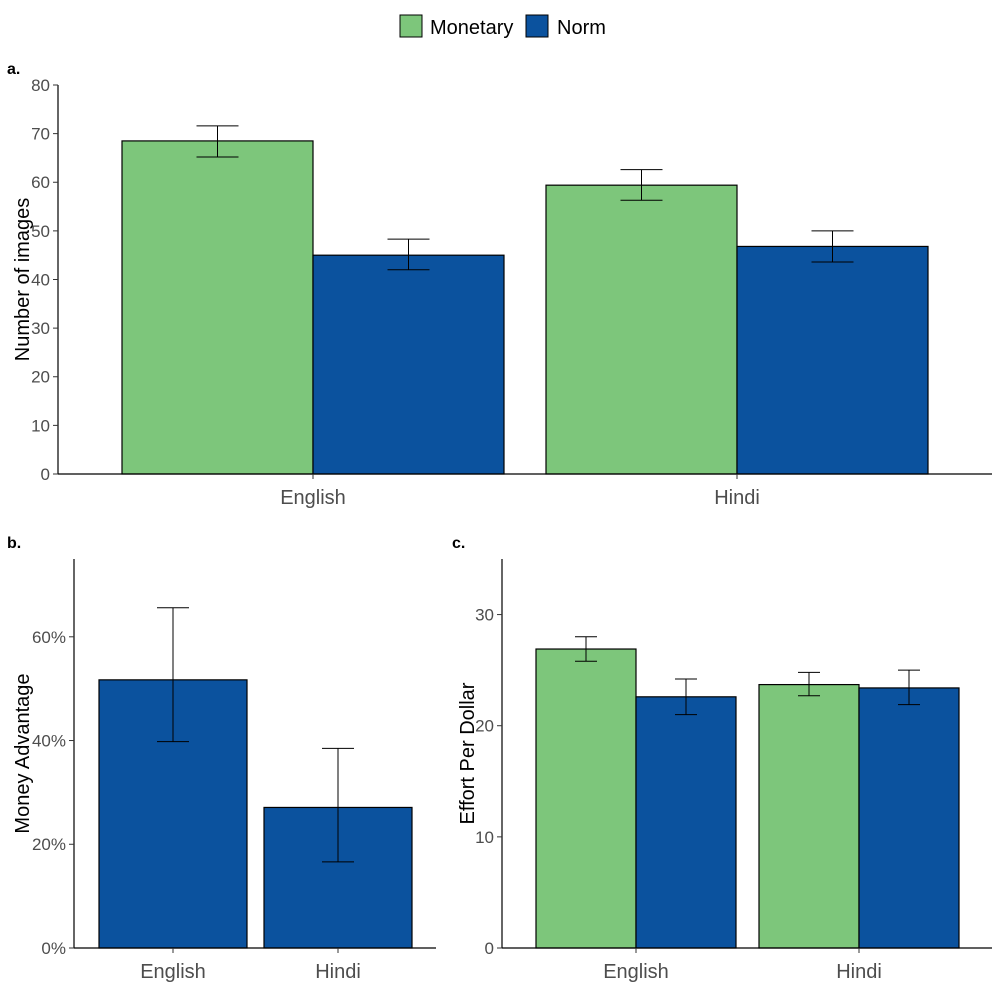  What do you see at coordinates (468, 753) in the screenshot?
I see `y-axis-title: Effort Per Dollar` at bounding box center [468, 753].